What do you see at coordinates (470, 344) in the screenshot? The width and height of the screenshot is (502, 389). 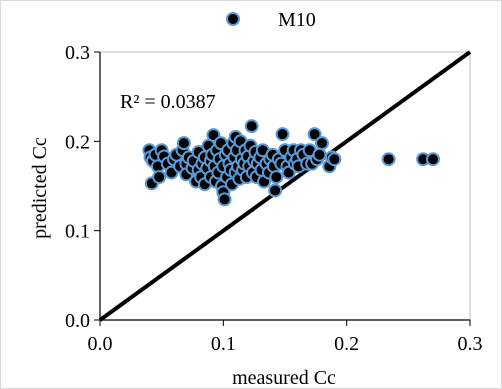 I see `x-tick-label: 0.3` at bounding box center [470, 344].